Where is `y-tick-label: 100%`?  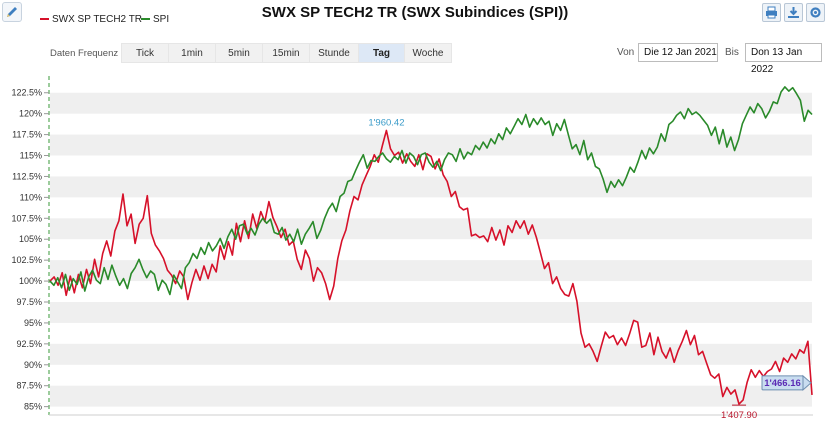
y-tick-label: 100% is located at coordinates (30, 281).